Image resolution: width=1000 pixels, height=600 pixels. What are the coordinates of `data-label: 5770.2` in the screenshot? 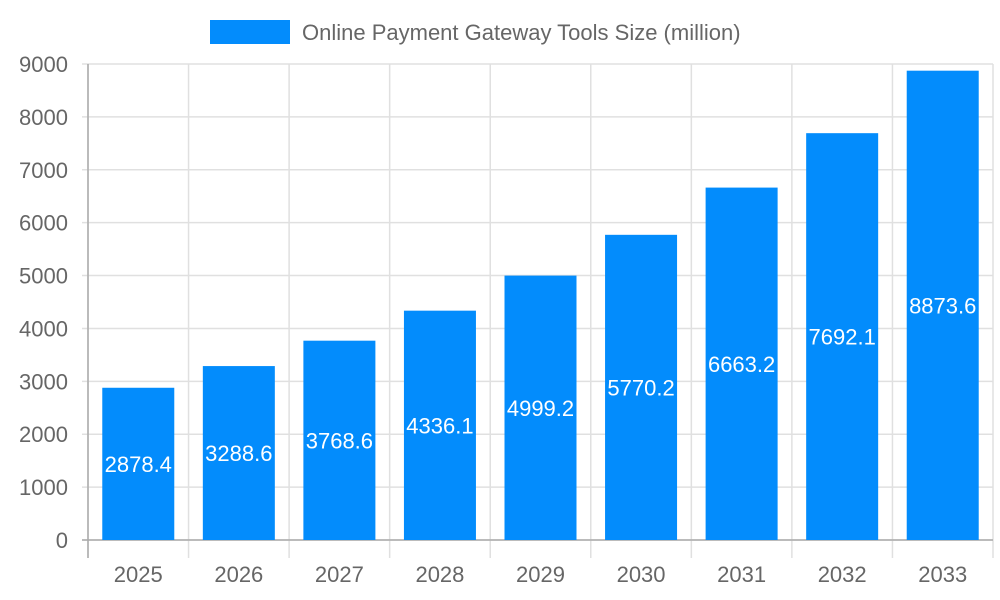 It's located at (640, 387).